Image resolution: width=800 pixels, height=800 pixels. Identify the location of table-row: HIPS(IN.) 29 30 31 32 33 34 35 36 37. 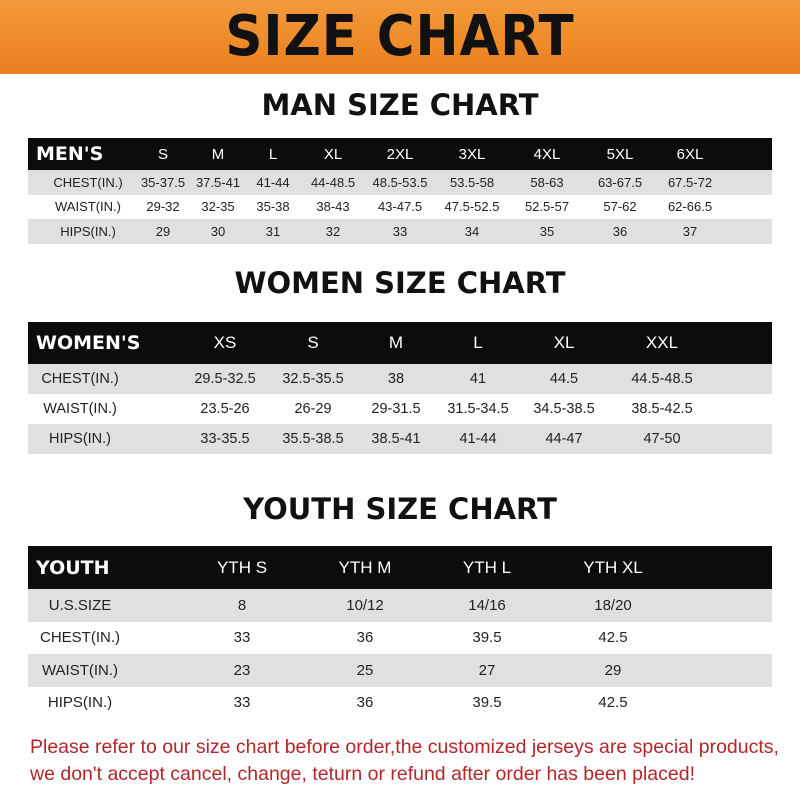
(400, 231).